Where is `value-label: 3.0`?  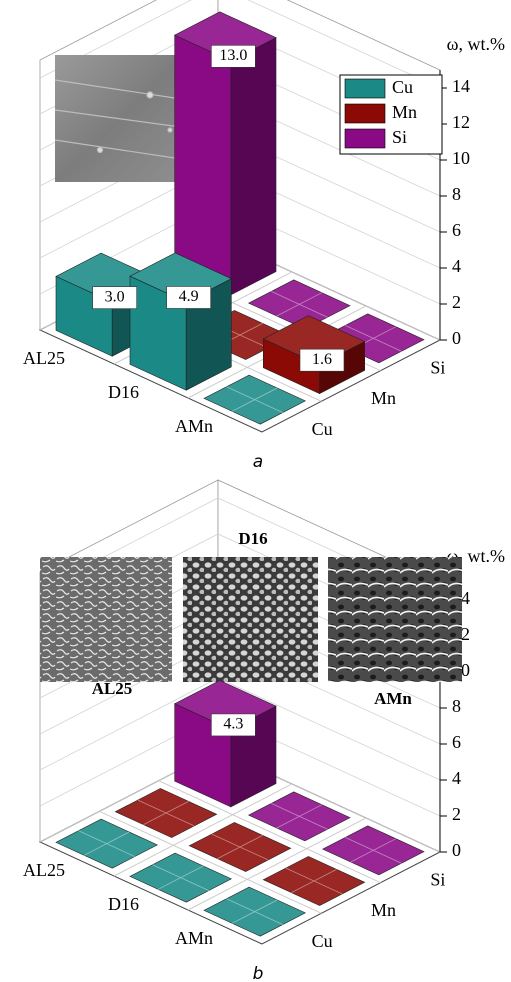 value-label: 3.0 is located at coordinates (115, 296).